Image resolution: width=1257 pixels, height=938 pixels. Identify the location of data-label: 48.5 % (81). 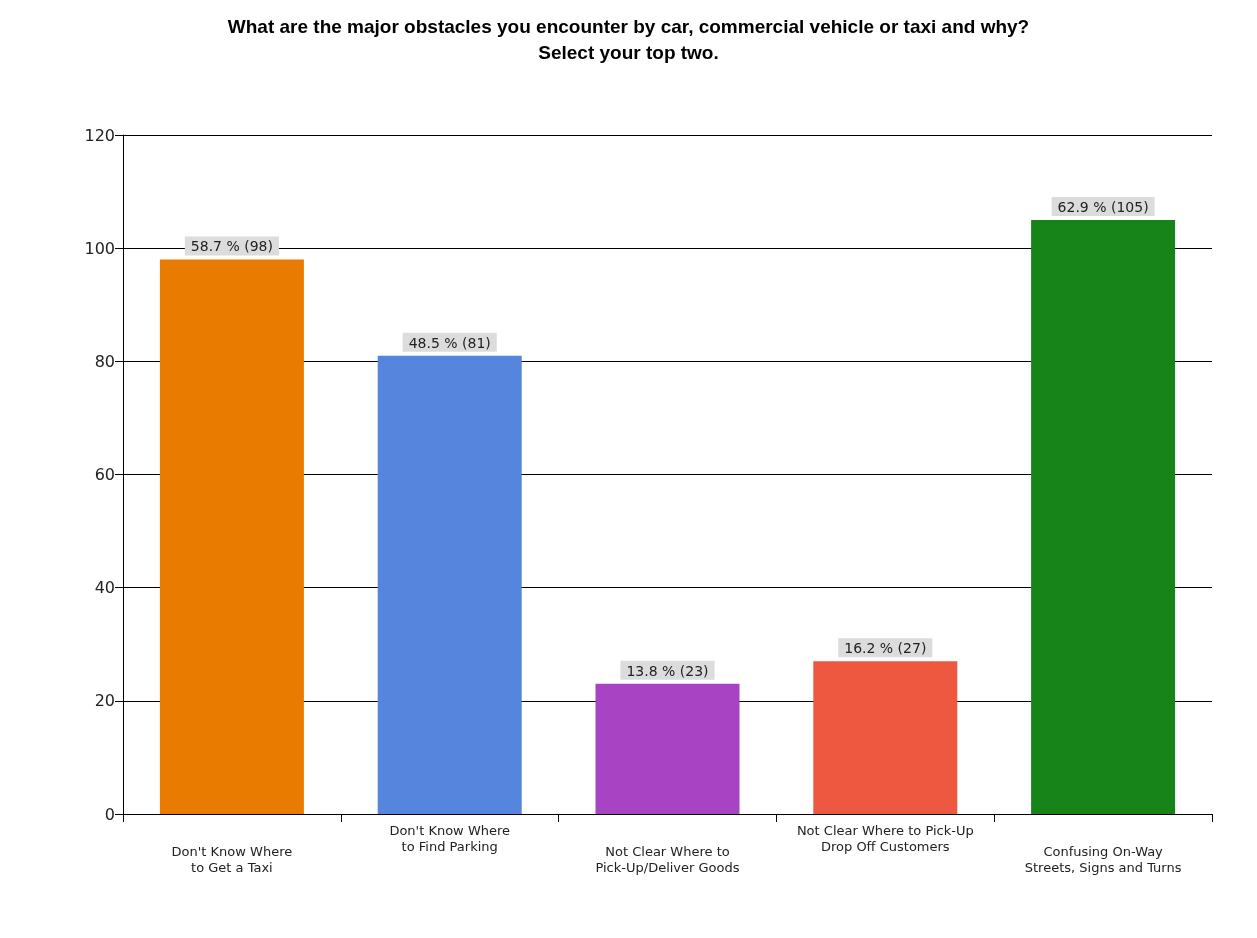
(449, 342).